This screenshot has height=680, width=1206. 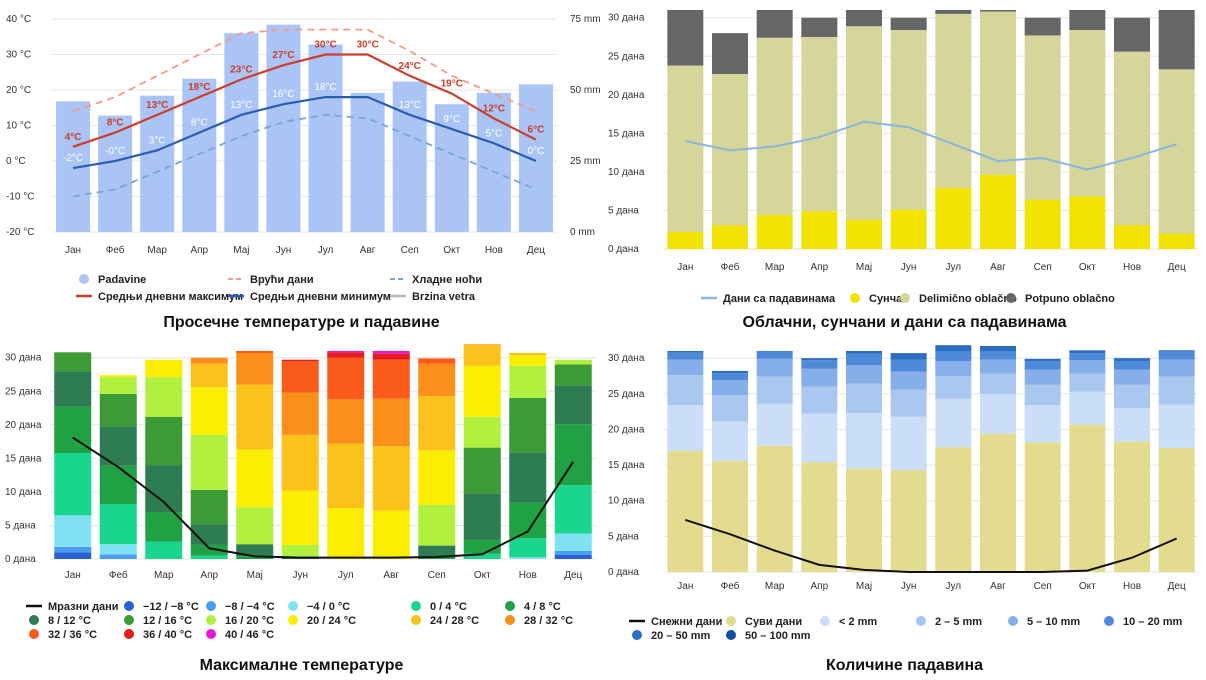 What do you see at coordinates (199, 123) in the screenshot?
I see `min-temp-label: 8°C` at bounding box center [199, 123].